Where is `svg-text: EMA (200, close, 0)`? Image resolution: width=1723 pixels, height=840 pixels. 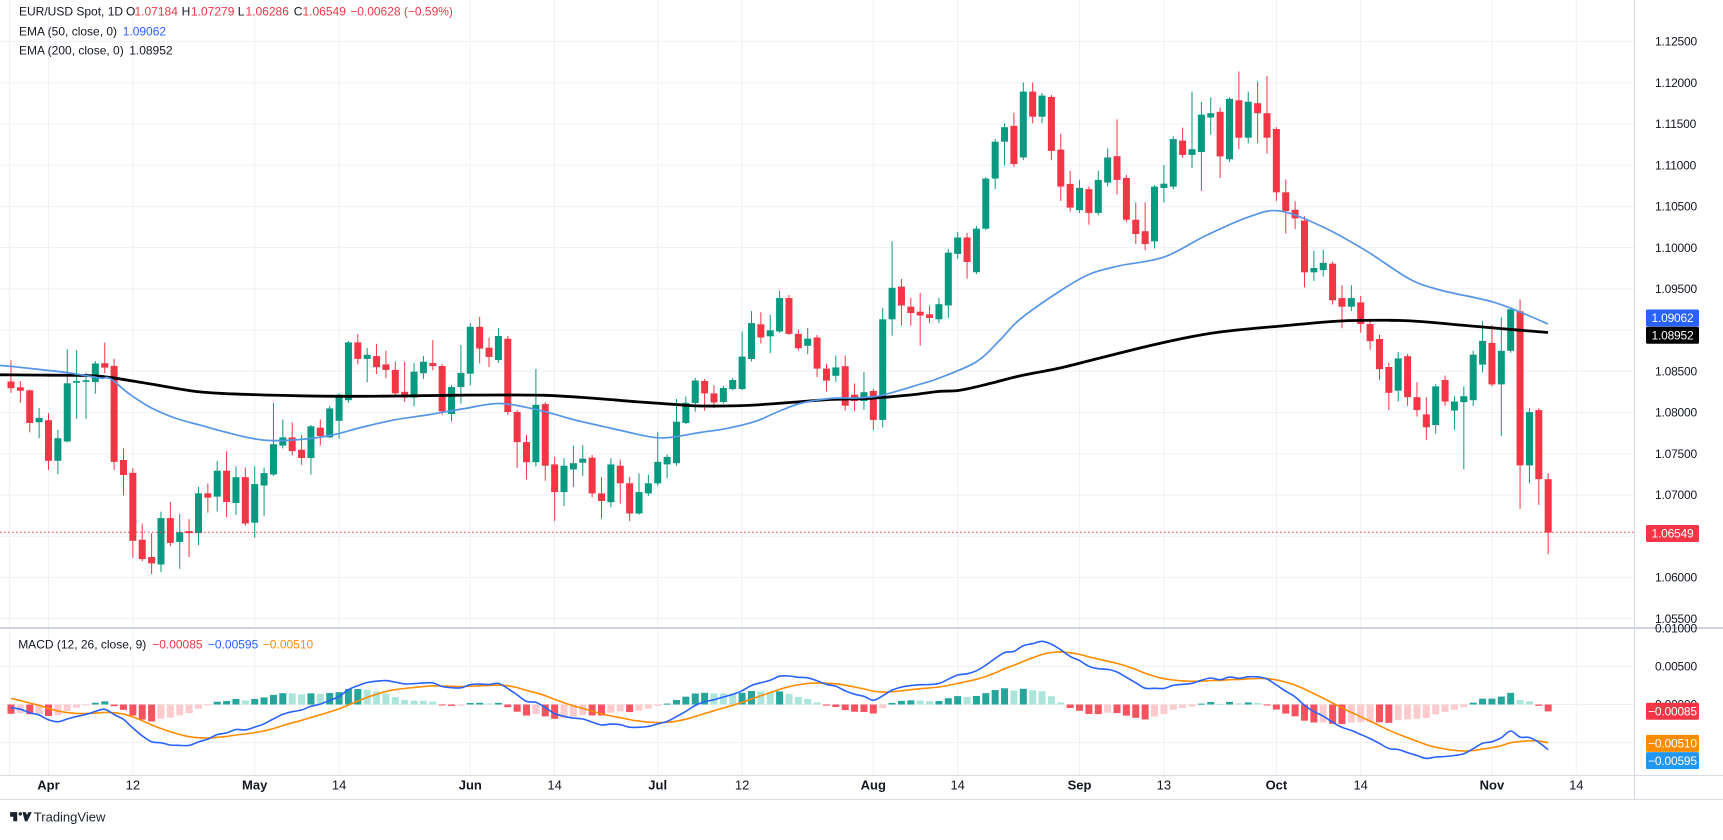
svg-text: EMA (200, close, 0) is located at coordinates (71, 51).